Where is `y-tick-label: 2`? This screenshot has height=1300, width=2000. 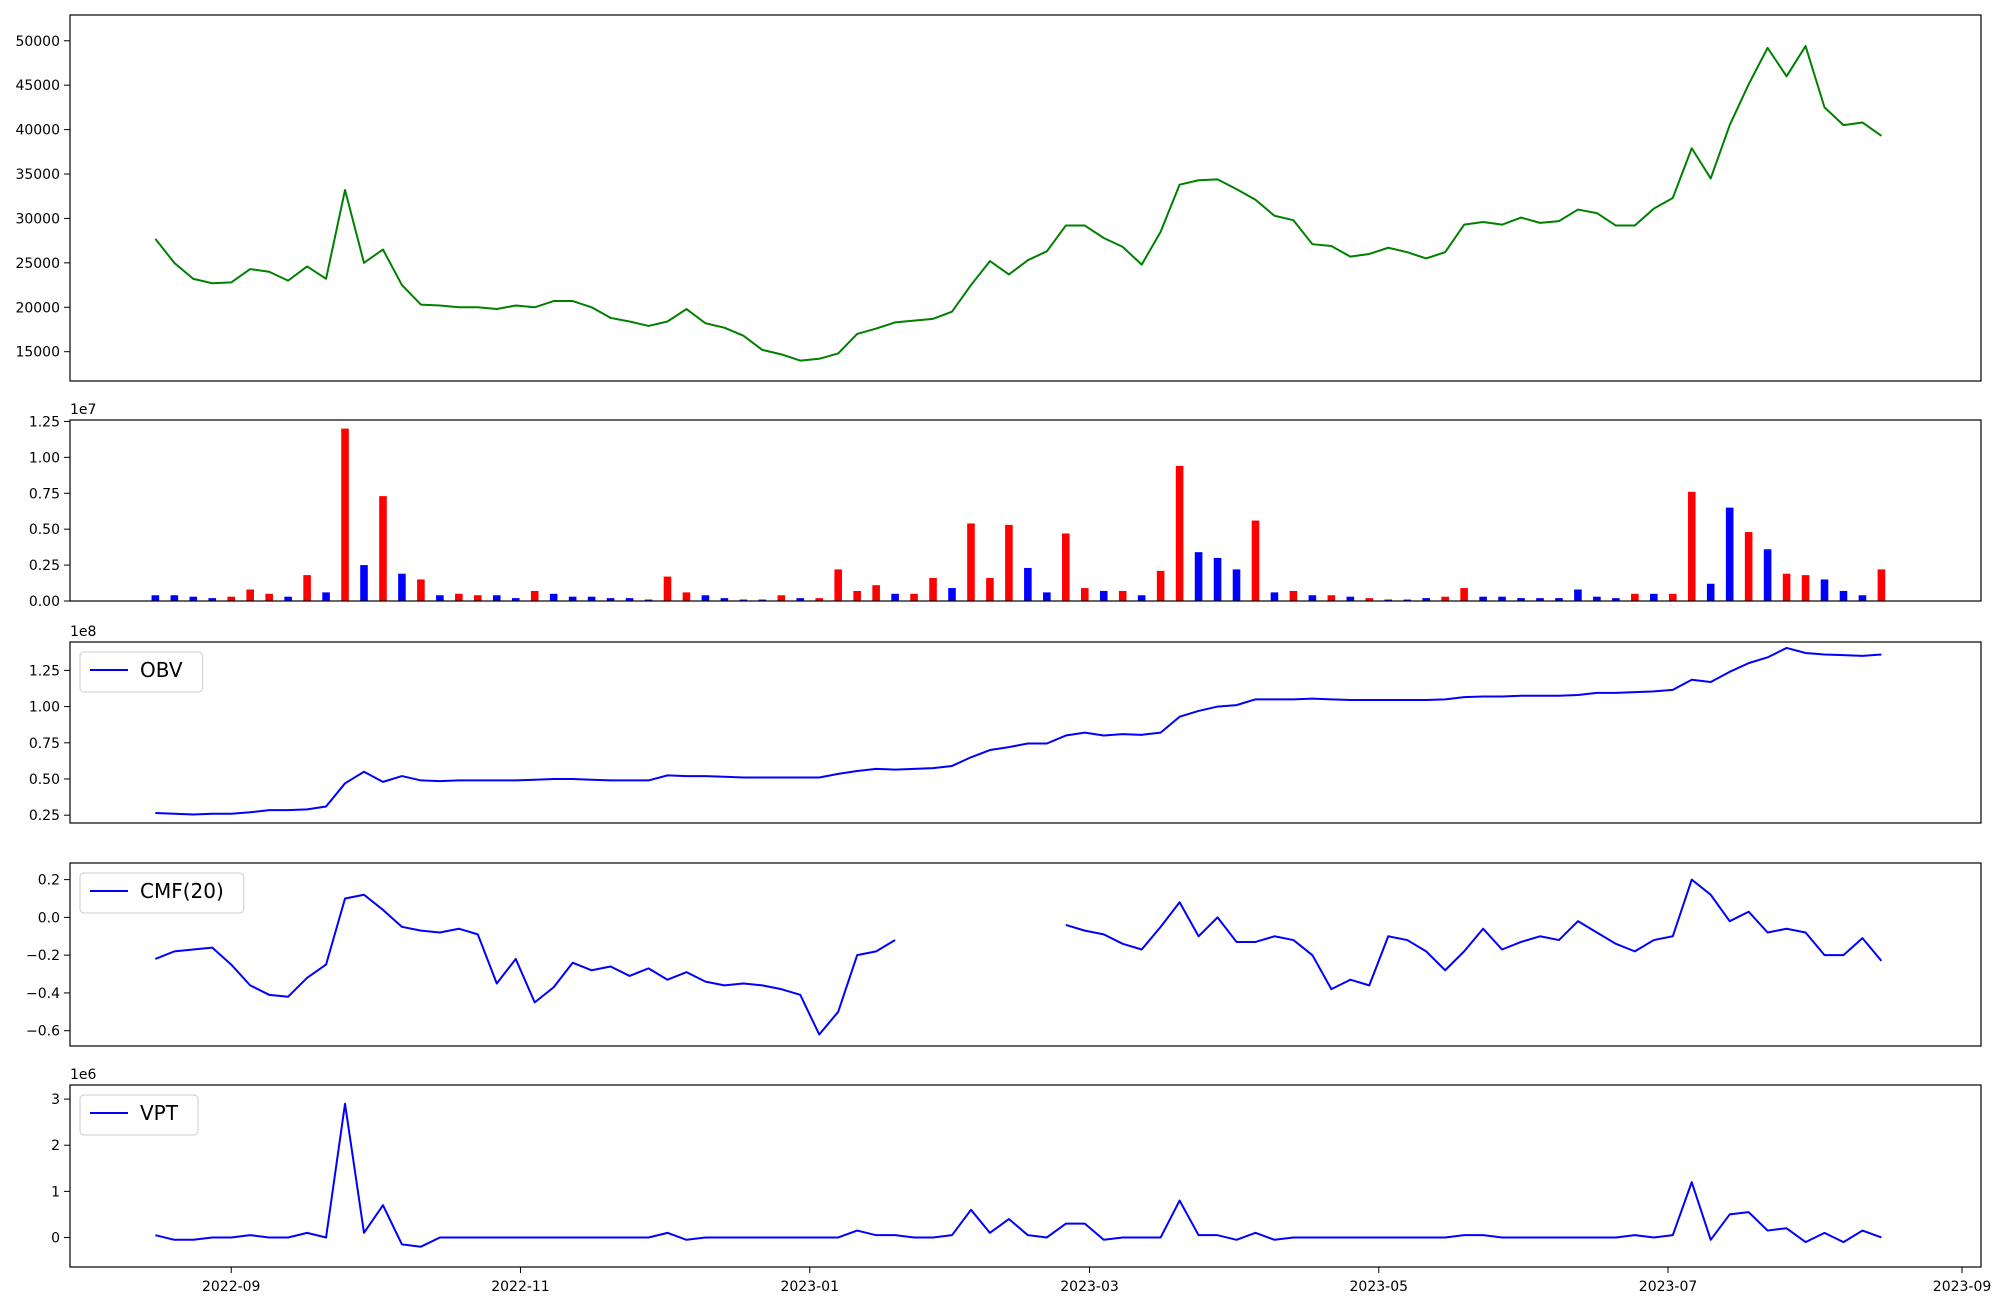 y-tick-label: 2 is located at coordinates (55, 1146).